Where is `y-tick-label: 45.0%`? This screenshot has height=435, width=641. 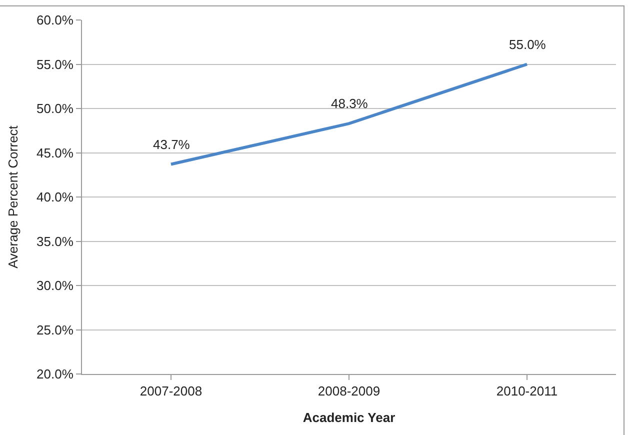
y-tick-label: 45.0% is located at coordinates (55, 152).